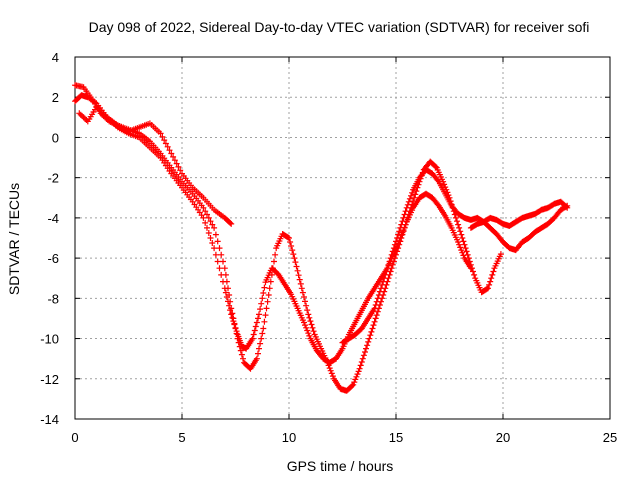 The image size is (640, 480). What do you see at coordinates (53, 178) in the screenshot?
I see `y-tick-label: -2` at bounding box center [53, 178].